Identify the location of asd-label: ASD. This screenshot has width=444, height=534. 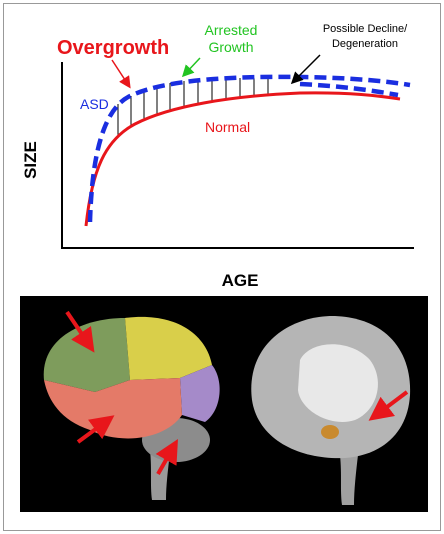
(94, 104).